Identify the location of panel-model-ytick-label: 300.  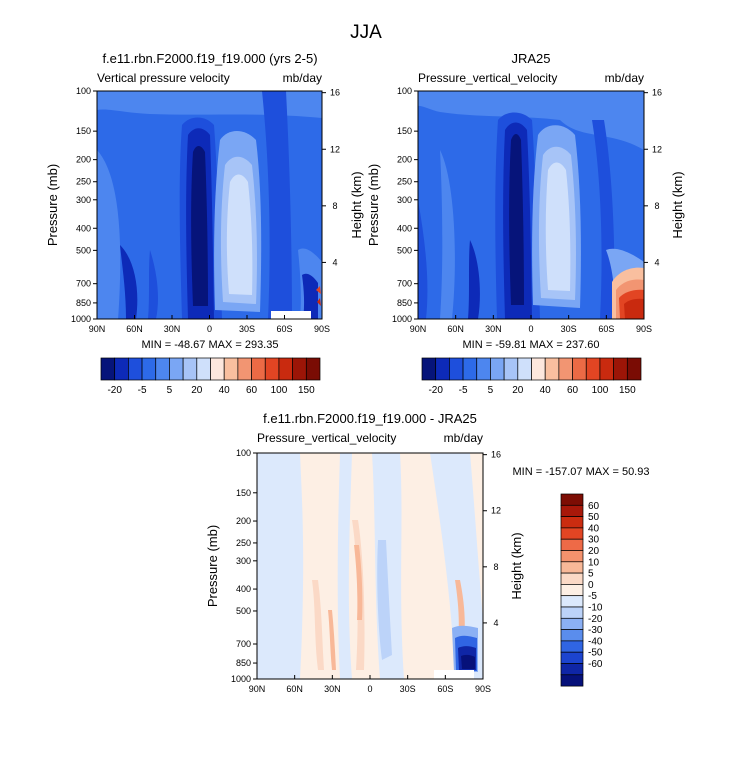
(83, 200).